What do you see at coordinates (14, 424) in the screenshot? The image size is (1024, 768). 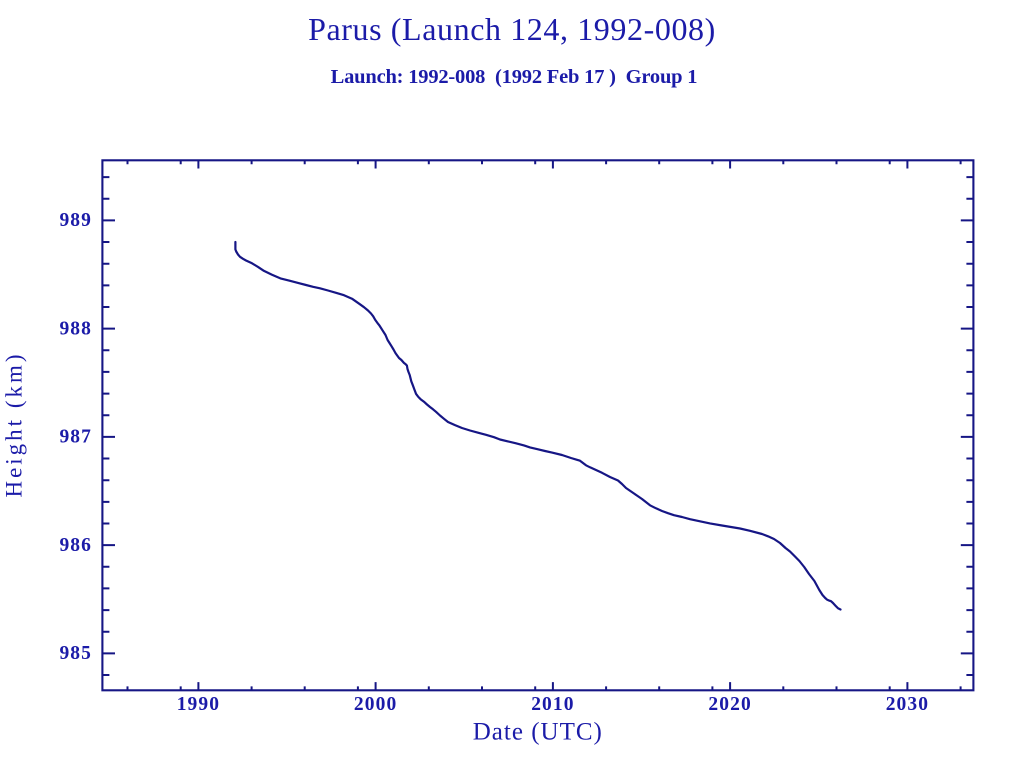 I see `svg-text: Height (km)` at bounding box center [14, 424].